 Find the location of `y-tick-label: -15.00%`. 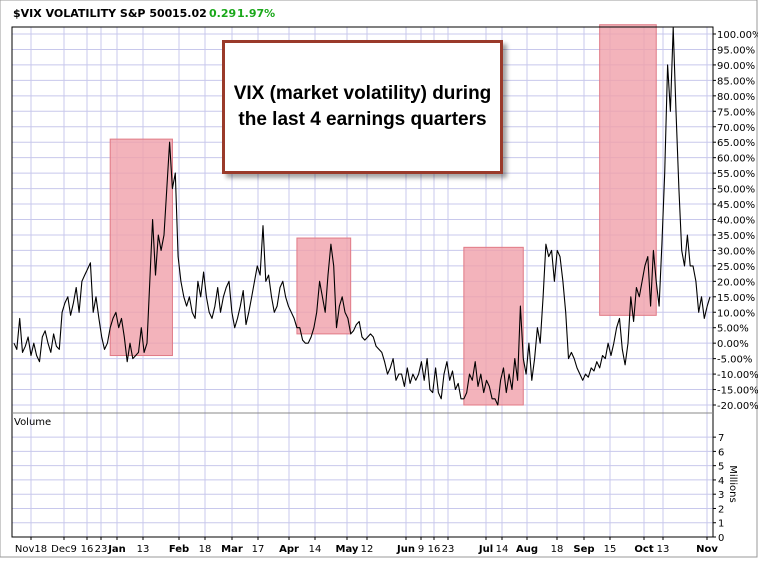

y-tick-label: -15.00% is located at coordinates (737, 391).